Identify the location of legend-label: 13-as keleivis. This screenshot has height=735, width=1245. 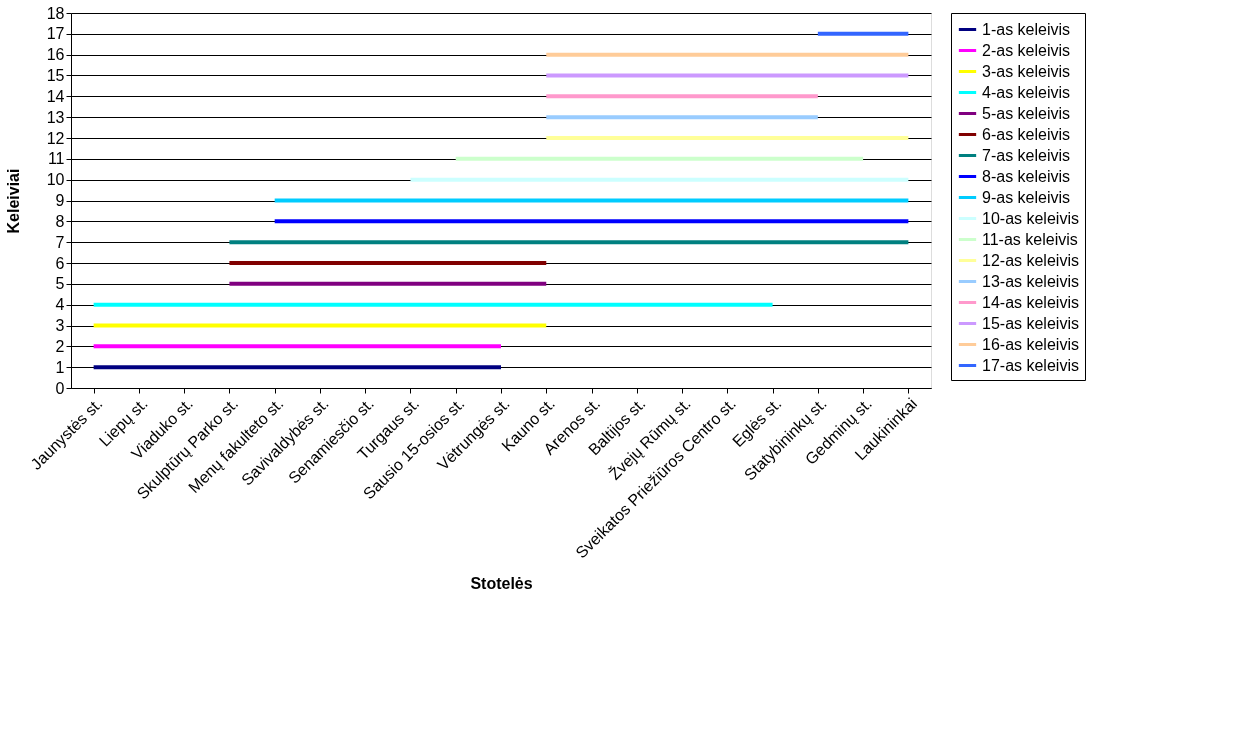
(1030, 281).